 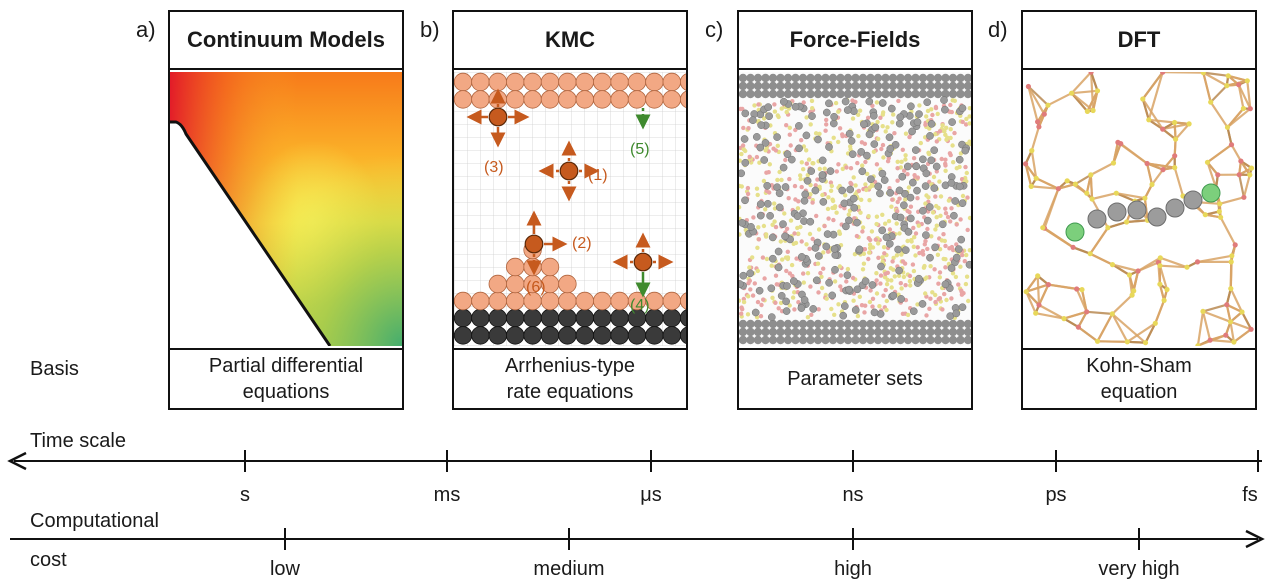 I want to click on time-tick-label: μs, so click(x=651, y=495).